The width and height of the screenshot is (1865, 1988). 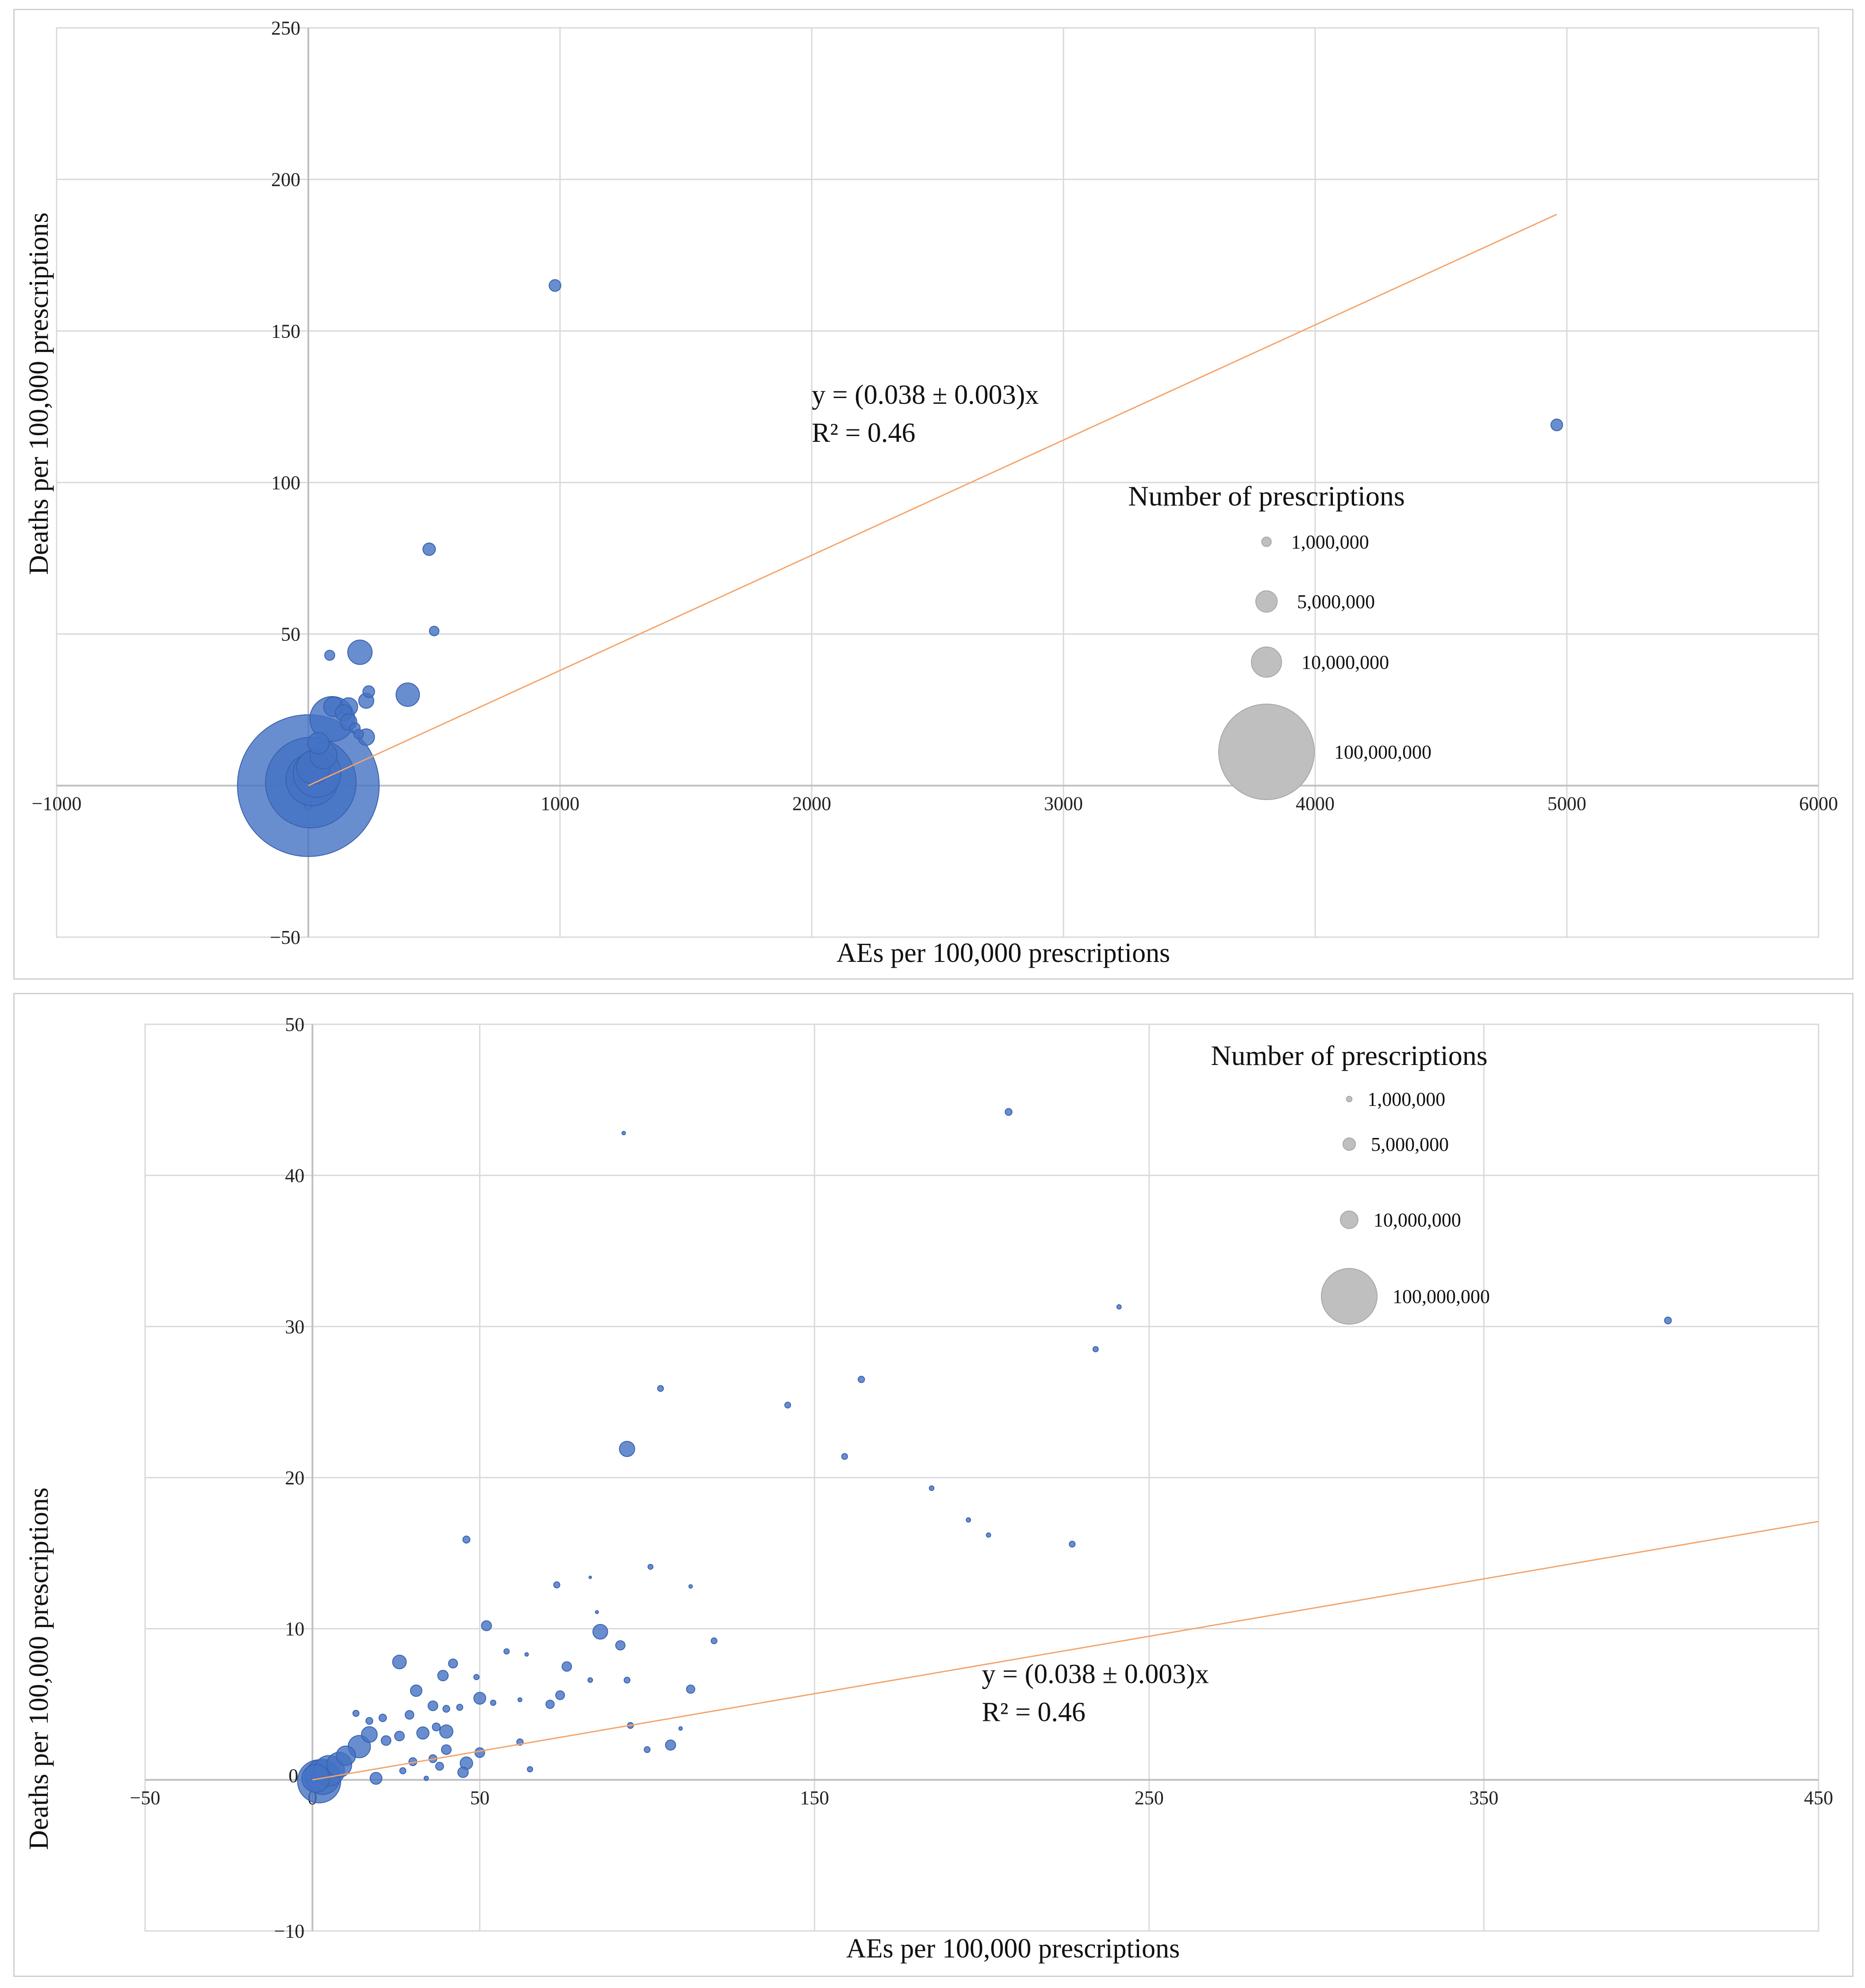 I want to click on chart2-legend-label: 10,000,000, so click(x=1417, y=1220).